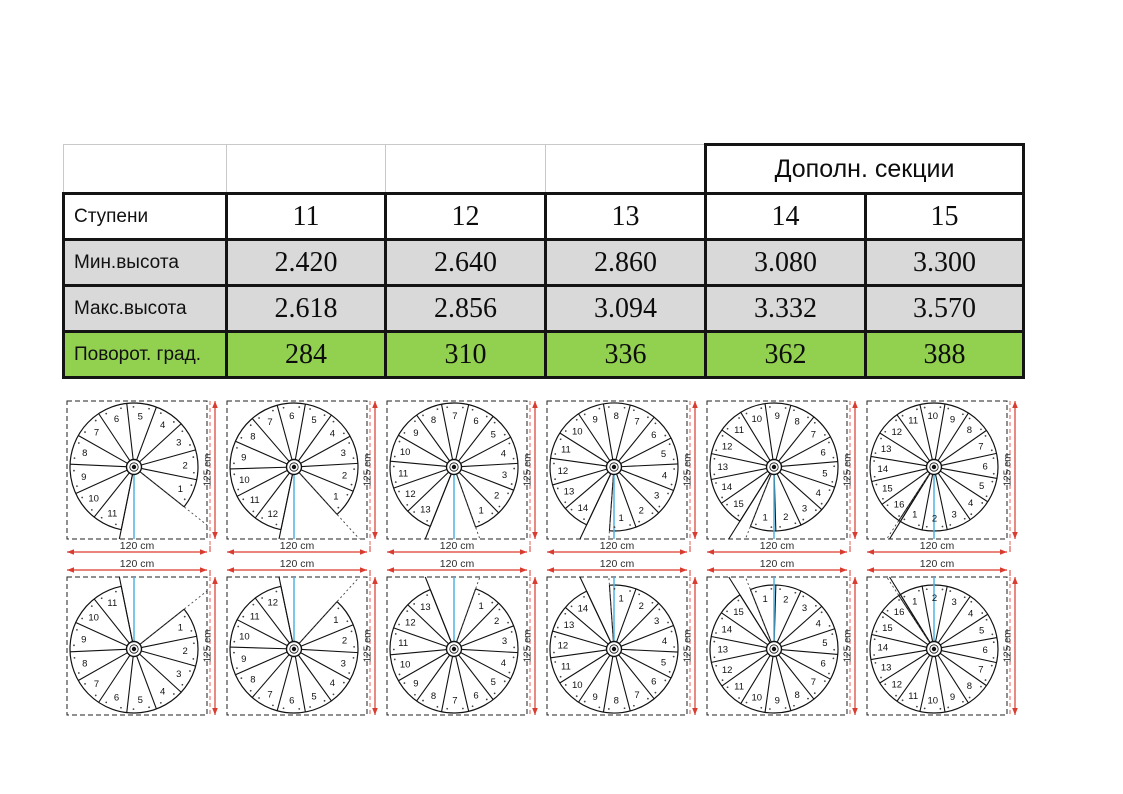 Image resolution: width=1123 pixels, height=794 pixels. What do you see at coordinates (883, 648) in the screenshot?
I see `step-number: 14` at bounding box center [883, 648].